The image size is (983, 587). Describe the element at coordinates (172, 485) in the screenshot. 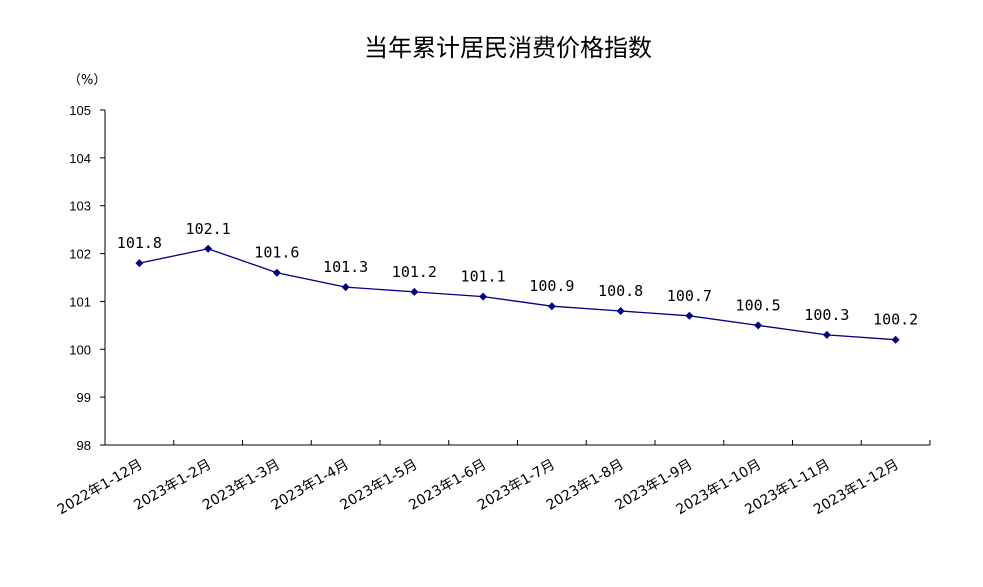

I see `x-tick-label: 2023年1-2月` at that location.